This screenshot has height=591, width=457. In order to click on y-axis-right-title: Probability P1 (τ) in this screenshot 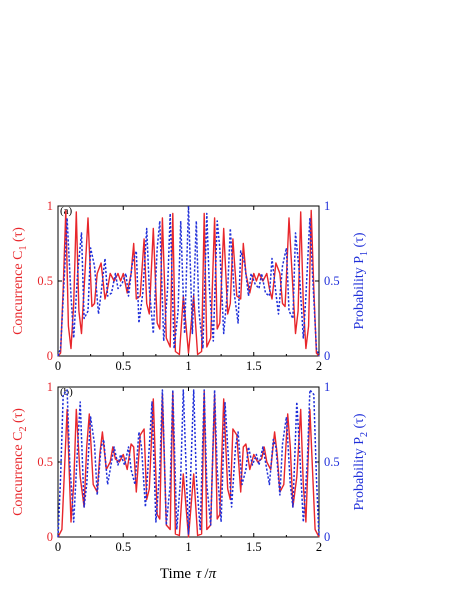, I will do `click(361, 280)`.